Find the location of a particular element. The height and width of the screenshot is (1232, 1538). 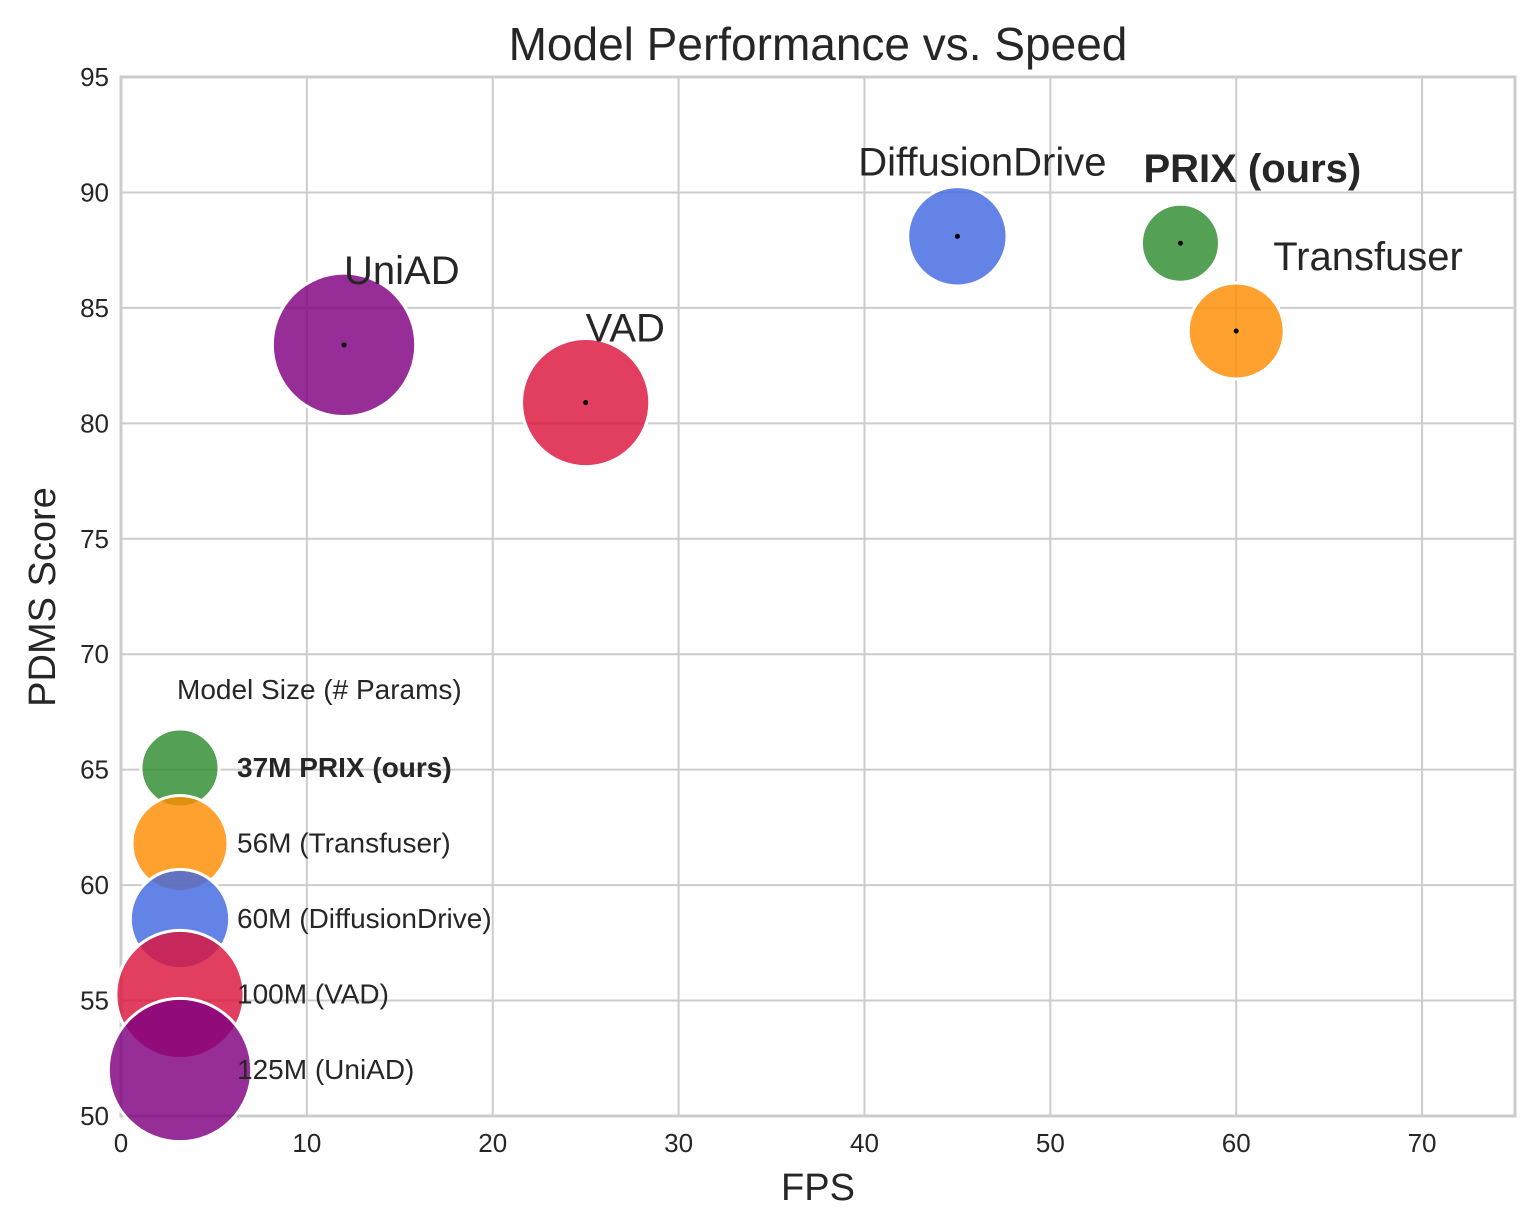

y-axis-label: PDMS Score is located at coordinates (43, 597).